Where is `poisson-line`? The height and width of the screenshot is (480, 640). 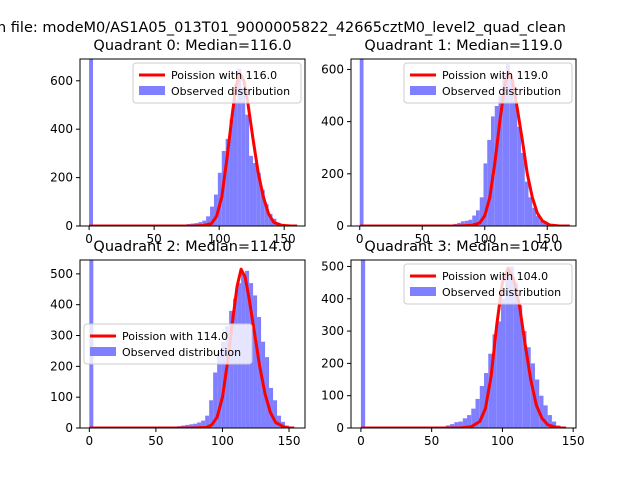 poisson-line is located at coordinates (192, 347).